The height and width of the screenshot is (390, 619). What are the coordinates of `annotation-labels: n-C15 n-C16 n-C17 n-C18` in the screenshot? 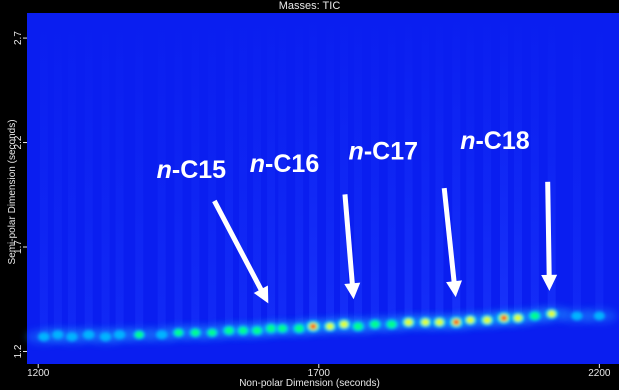 It's located at (343, 155).